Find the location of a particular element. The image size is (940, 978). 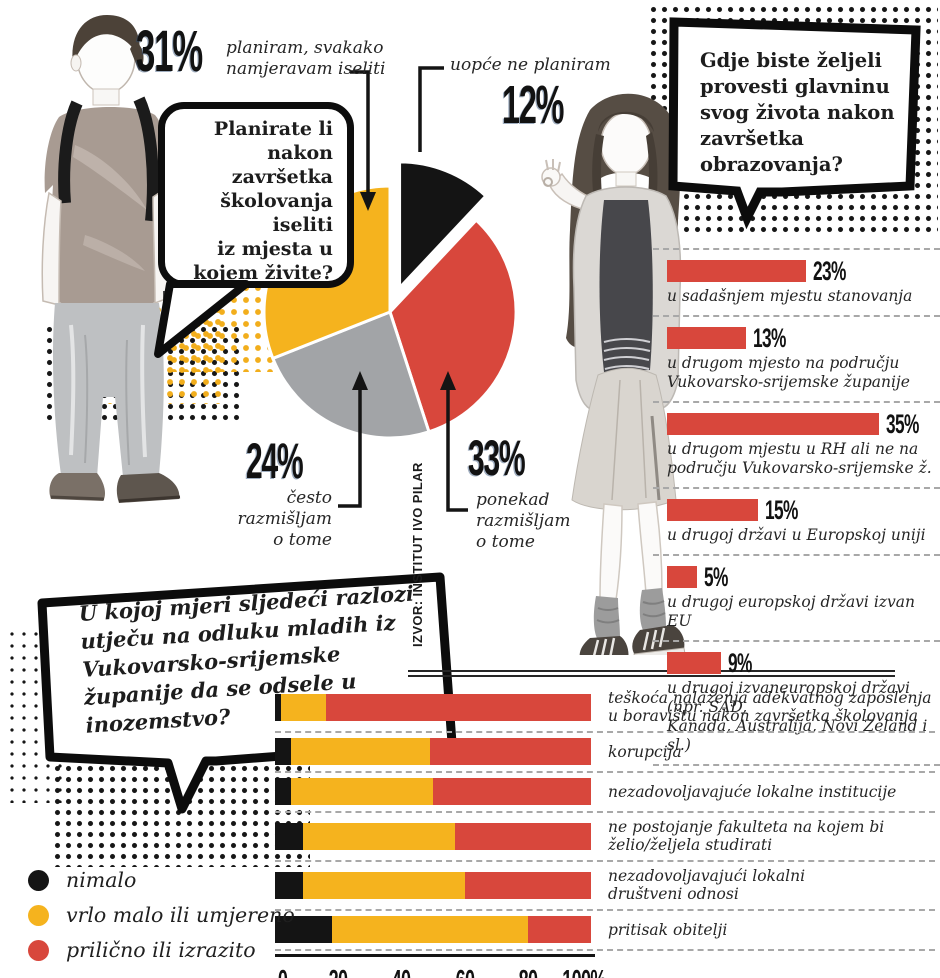

legend-label: prilično ili izrazito is located at coordinates (161, 950).